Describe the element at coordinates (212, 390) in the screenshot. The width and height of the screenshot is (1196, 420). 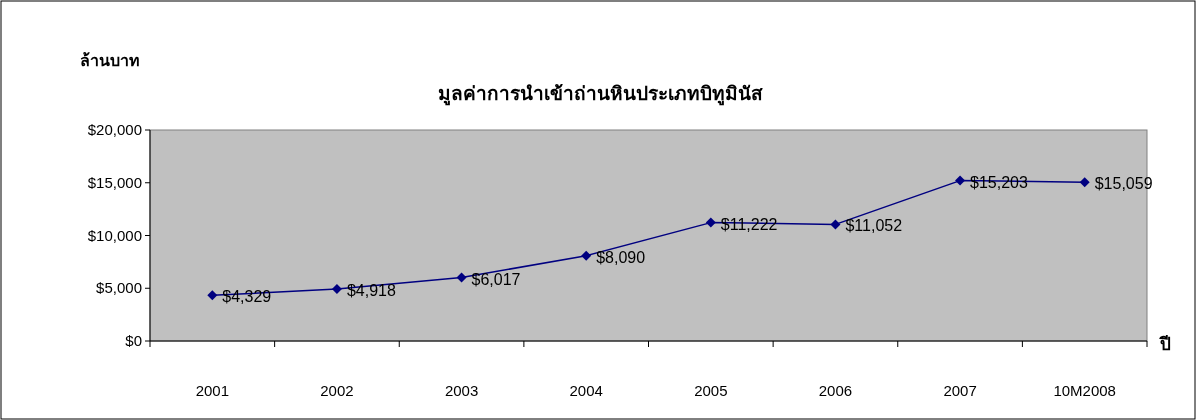
I see `x-tick-label: 2001` at that location.